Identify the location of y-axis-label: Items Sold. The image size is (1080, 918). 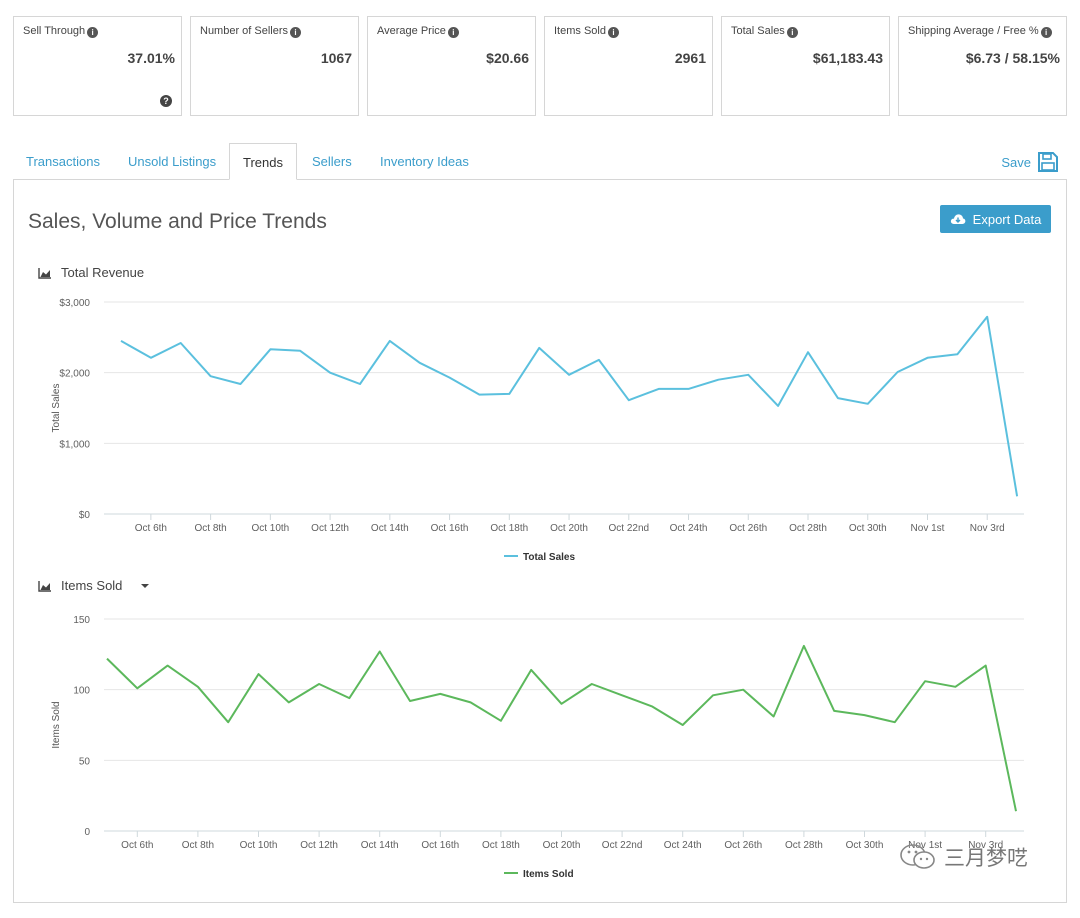
(56, 724).